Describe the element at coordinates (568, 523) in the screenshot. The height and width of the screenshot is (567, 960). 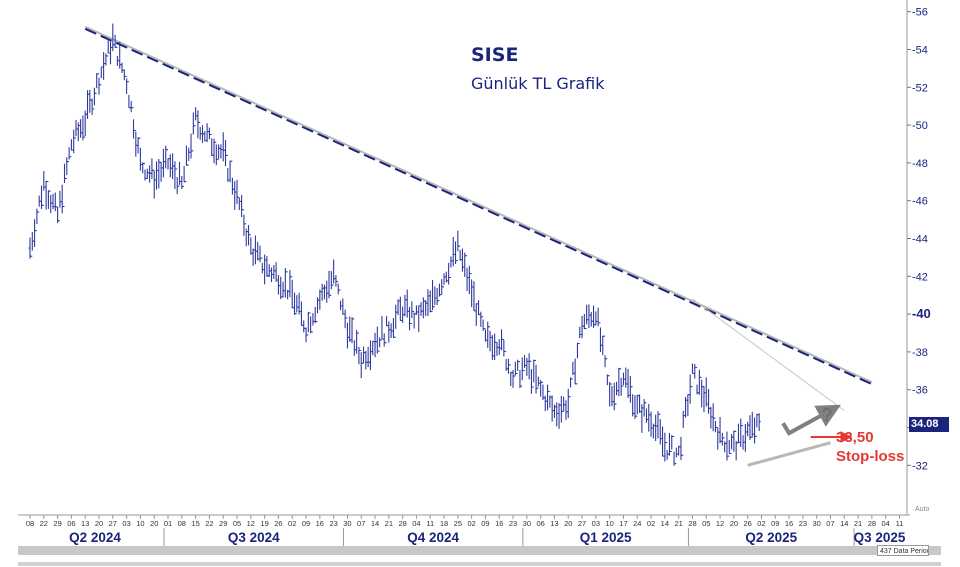
I see `x-tick-label: 20` at that location.